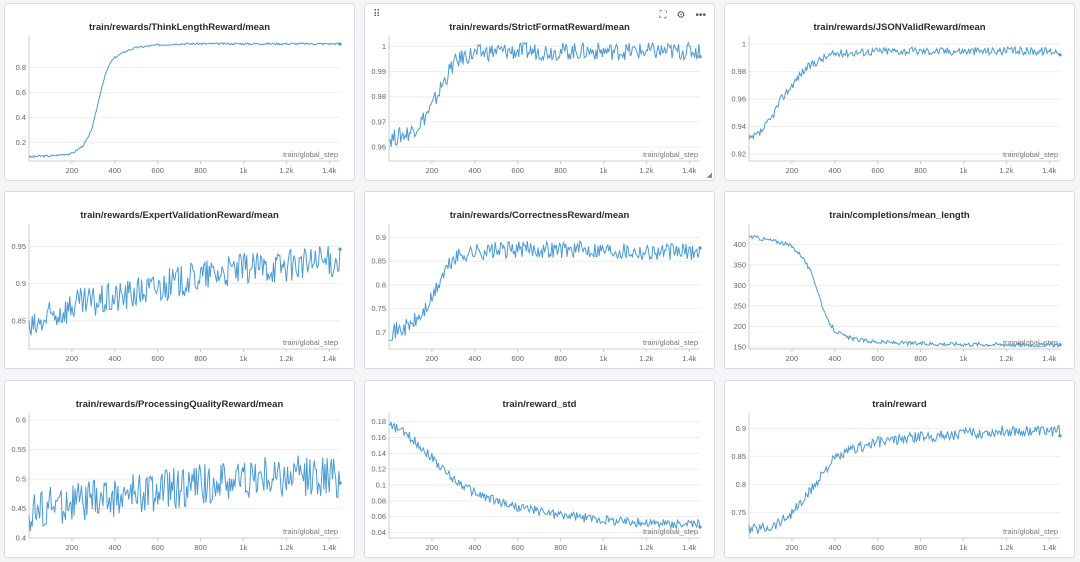 This screenshot has height=562, width=1080. Describe the element at coordinates (378, 500) in the screenshot. I see `y-tick-label: 0.08` at that location.